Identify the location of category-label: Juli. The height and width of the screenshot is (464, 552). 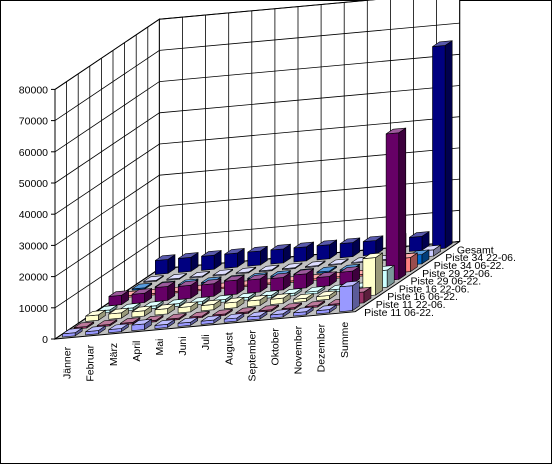
(206, 342).